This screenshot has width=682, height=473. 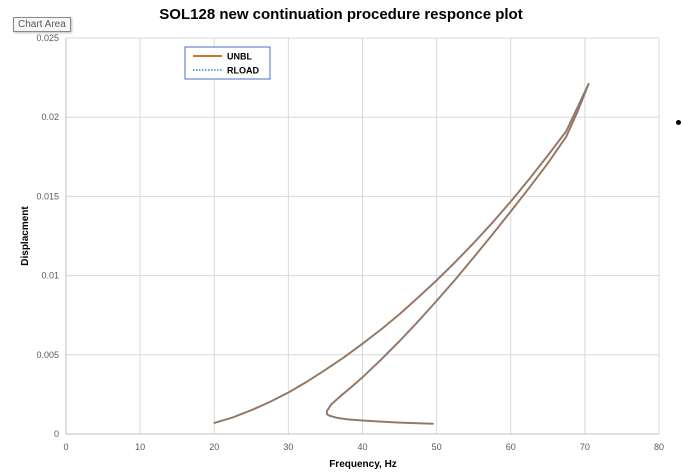 What do you see at coordinates (243, 71) in the screenshot?
I see `legend-label-rload: RLOAD` at bounding box center [243, 71].